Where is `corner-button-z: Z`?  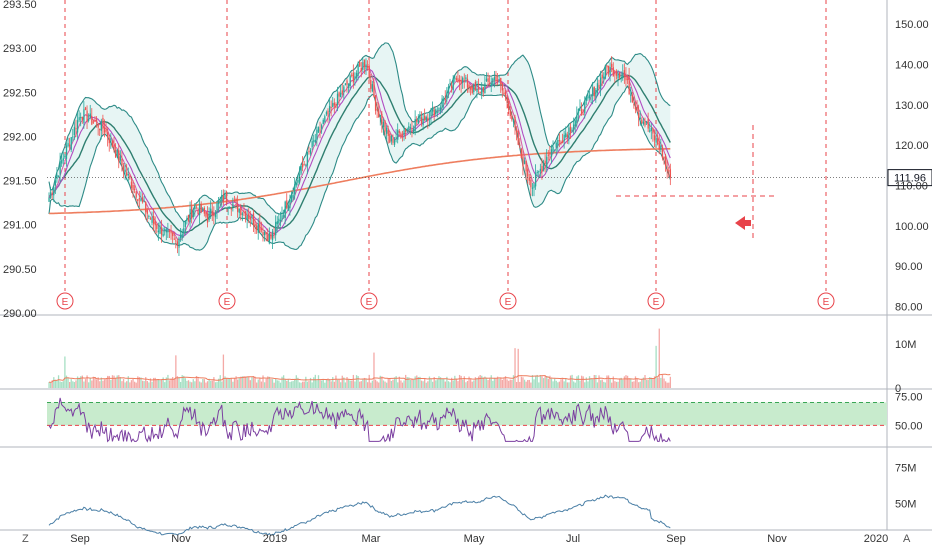 corner-button-z: Z is located at coordinates (25, 539).